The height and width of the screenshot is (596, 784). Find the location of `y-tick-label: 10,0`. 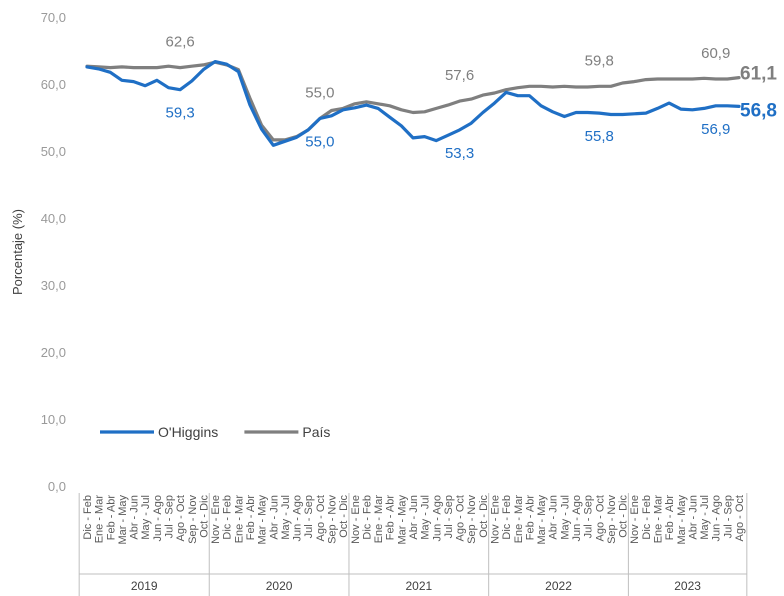

y-tick-label: 10,0 is located at coordinates (53, 419).